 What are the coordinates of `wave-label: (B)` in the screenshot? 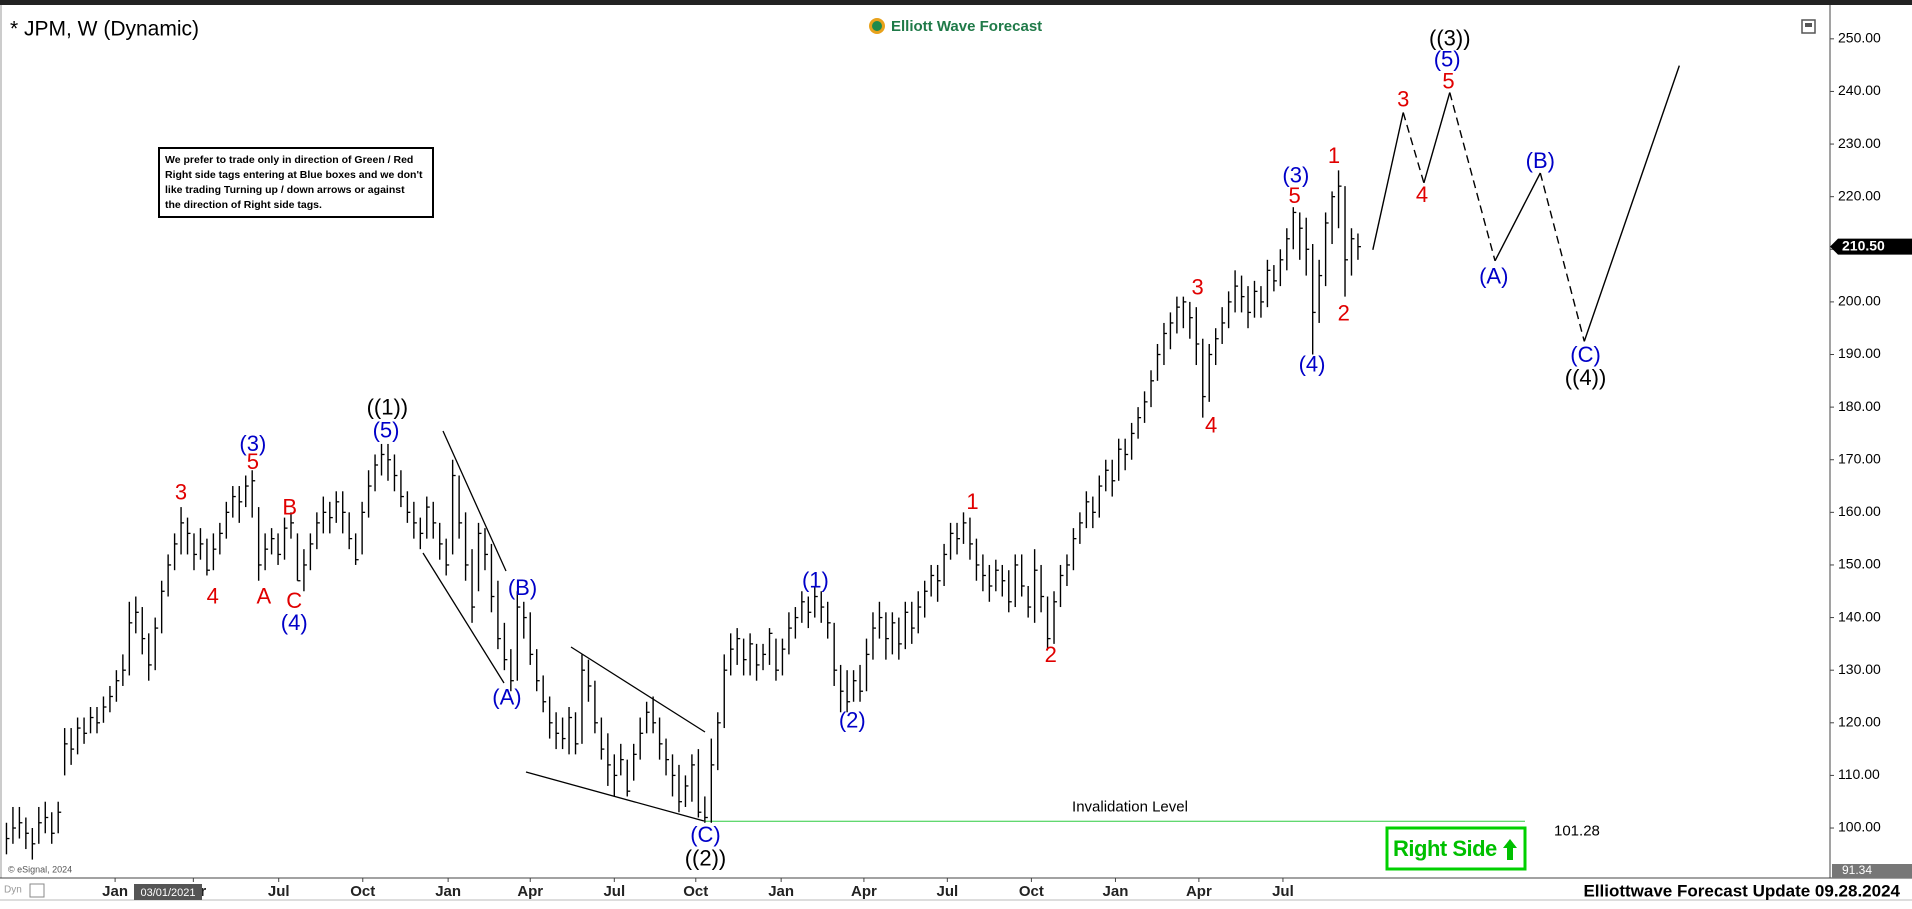 It's located at (522, 587).